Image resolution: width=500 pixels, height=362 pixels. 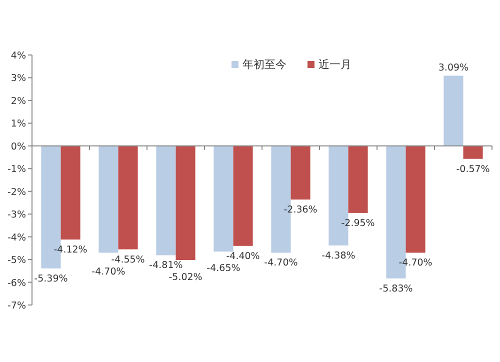 I want to click on data-label: -4.55%, so click(x=128, y=260).